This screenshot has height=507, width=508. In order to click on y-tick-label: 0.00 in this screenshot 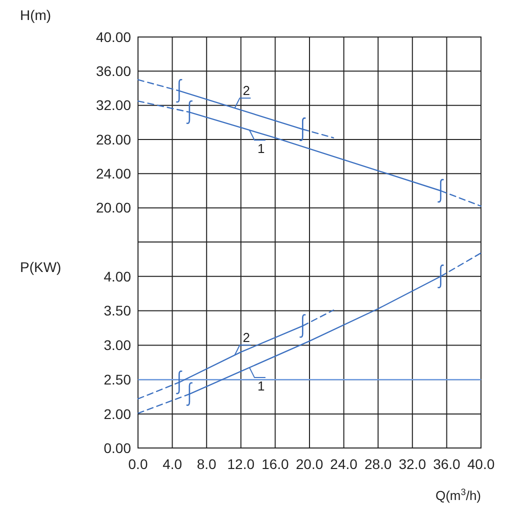, I will do `click(118, 448)`.